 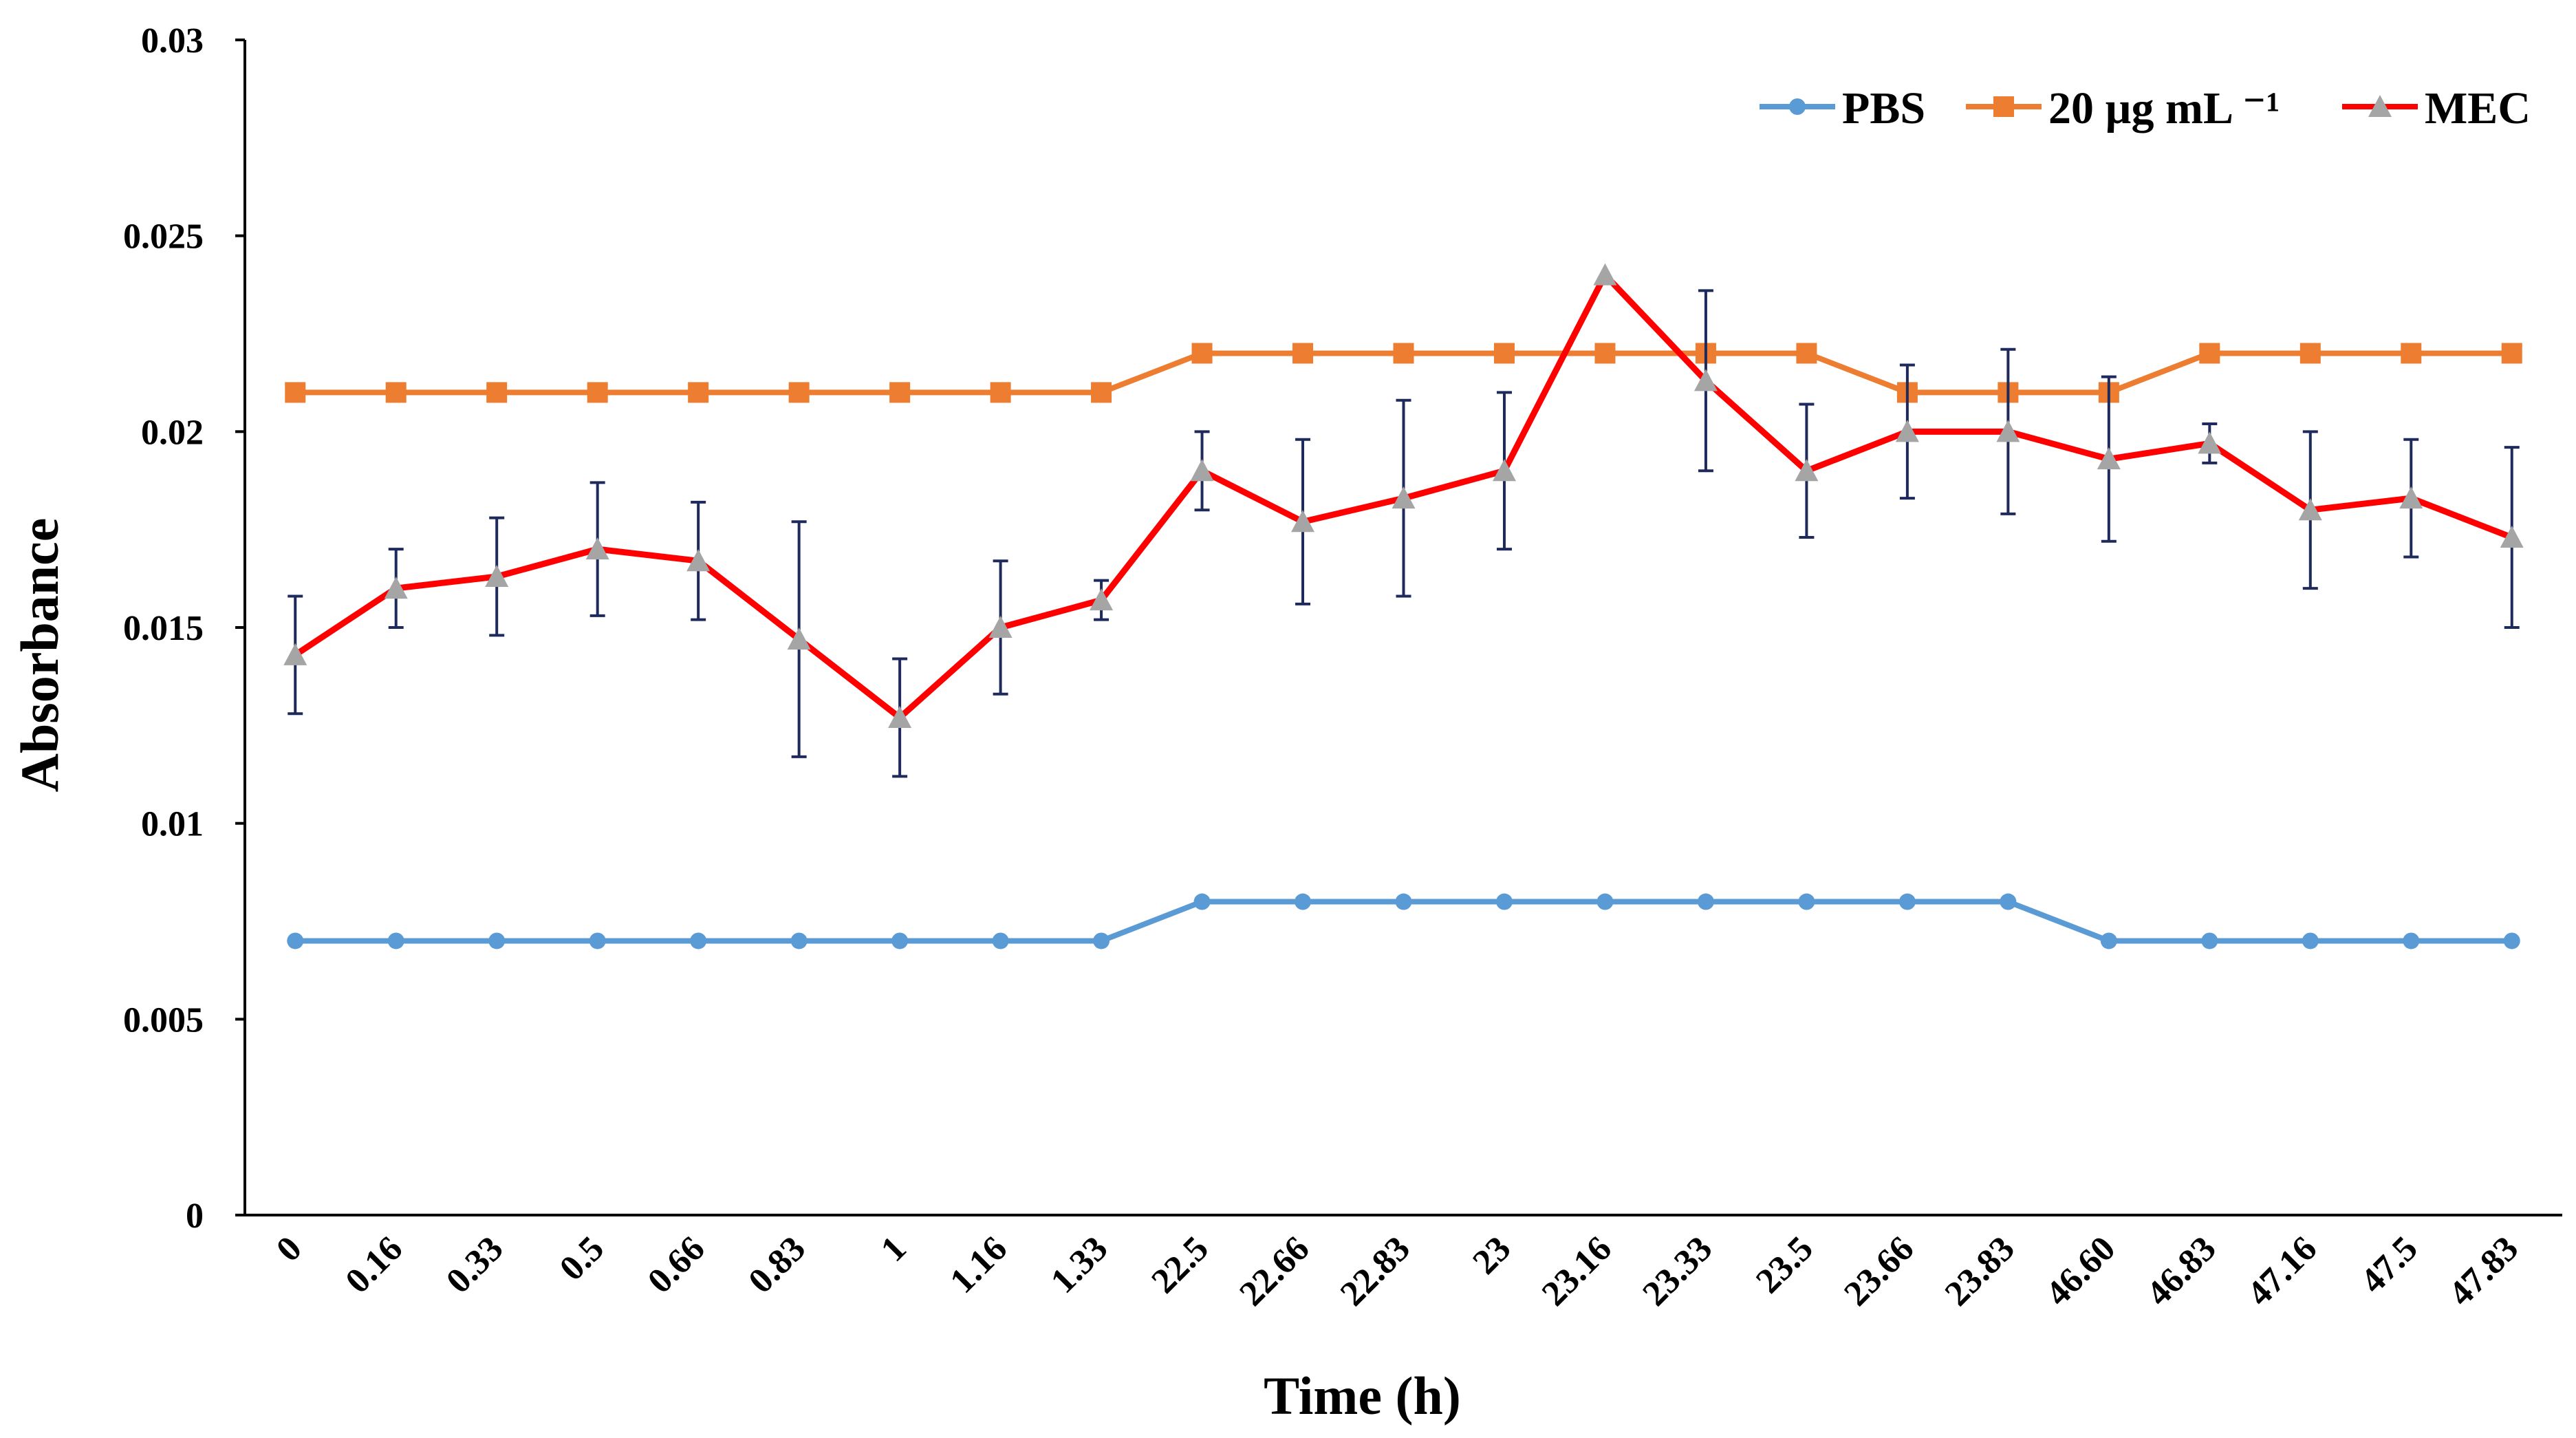 What do you see at coordinates (163, 237) in the screenshot?
I see `y-tick-label: 0.025` at bounding box center [163, 237].